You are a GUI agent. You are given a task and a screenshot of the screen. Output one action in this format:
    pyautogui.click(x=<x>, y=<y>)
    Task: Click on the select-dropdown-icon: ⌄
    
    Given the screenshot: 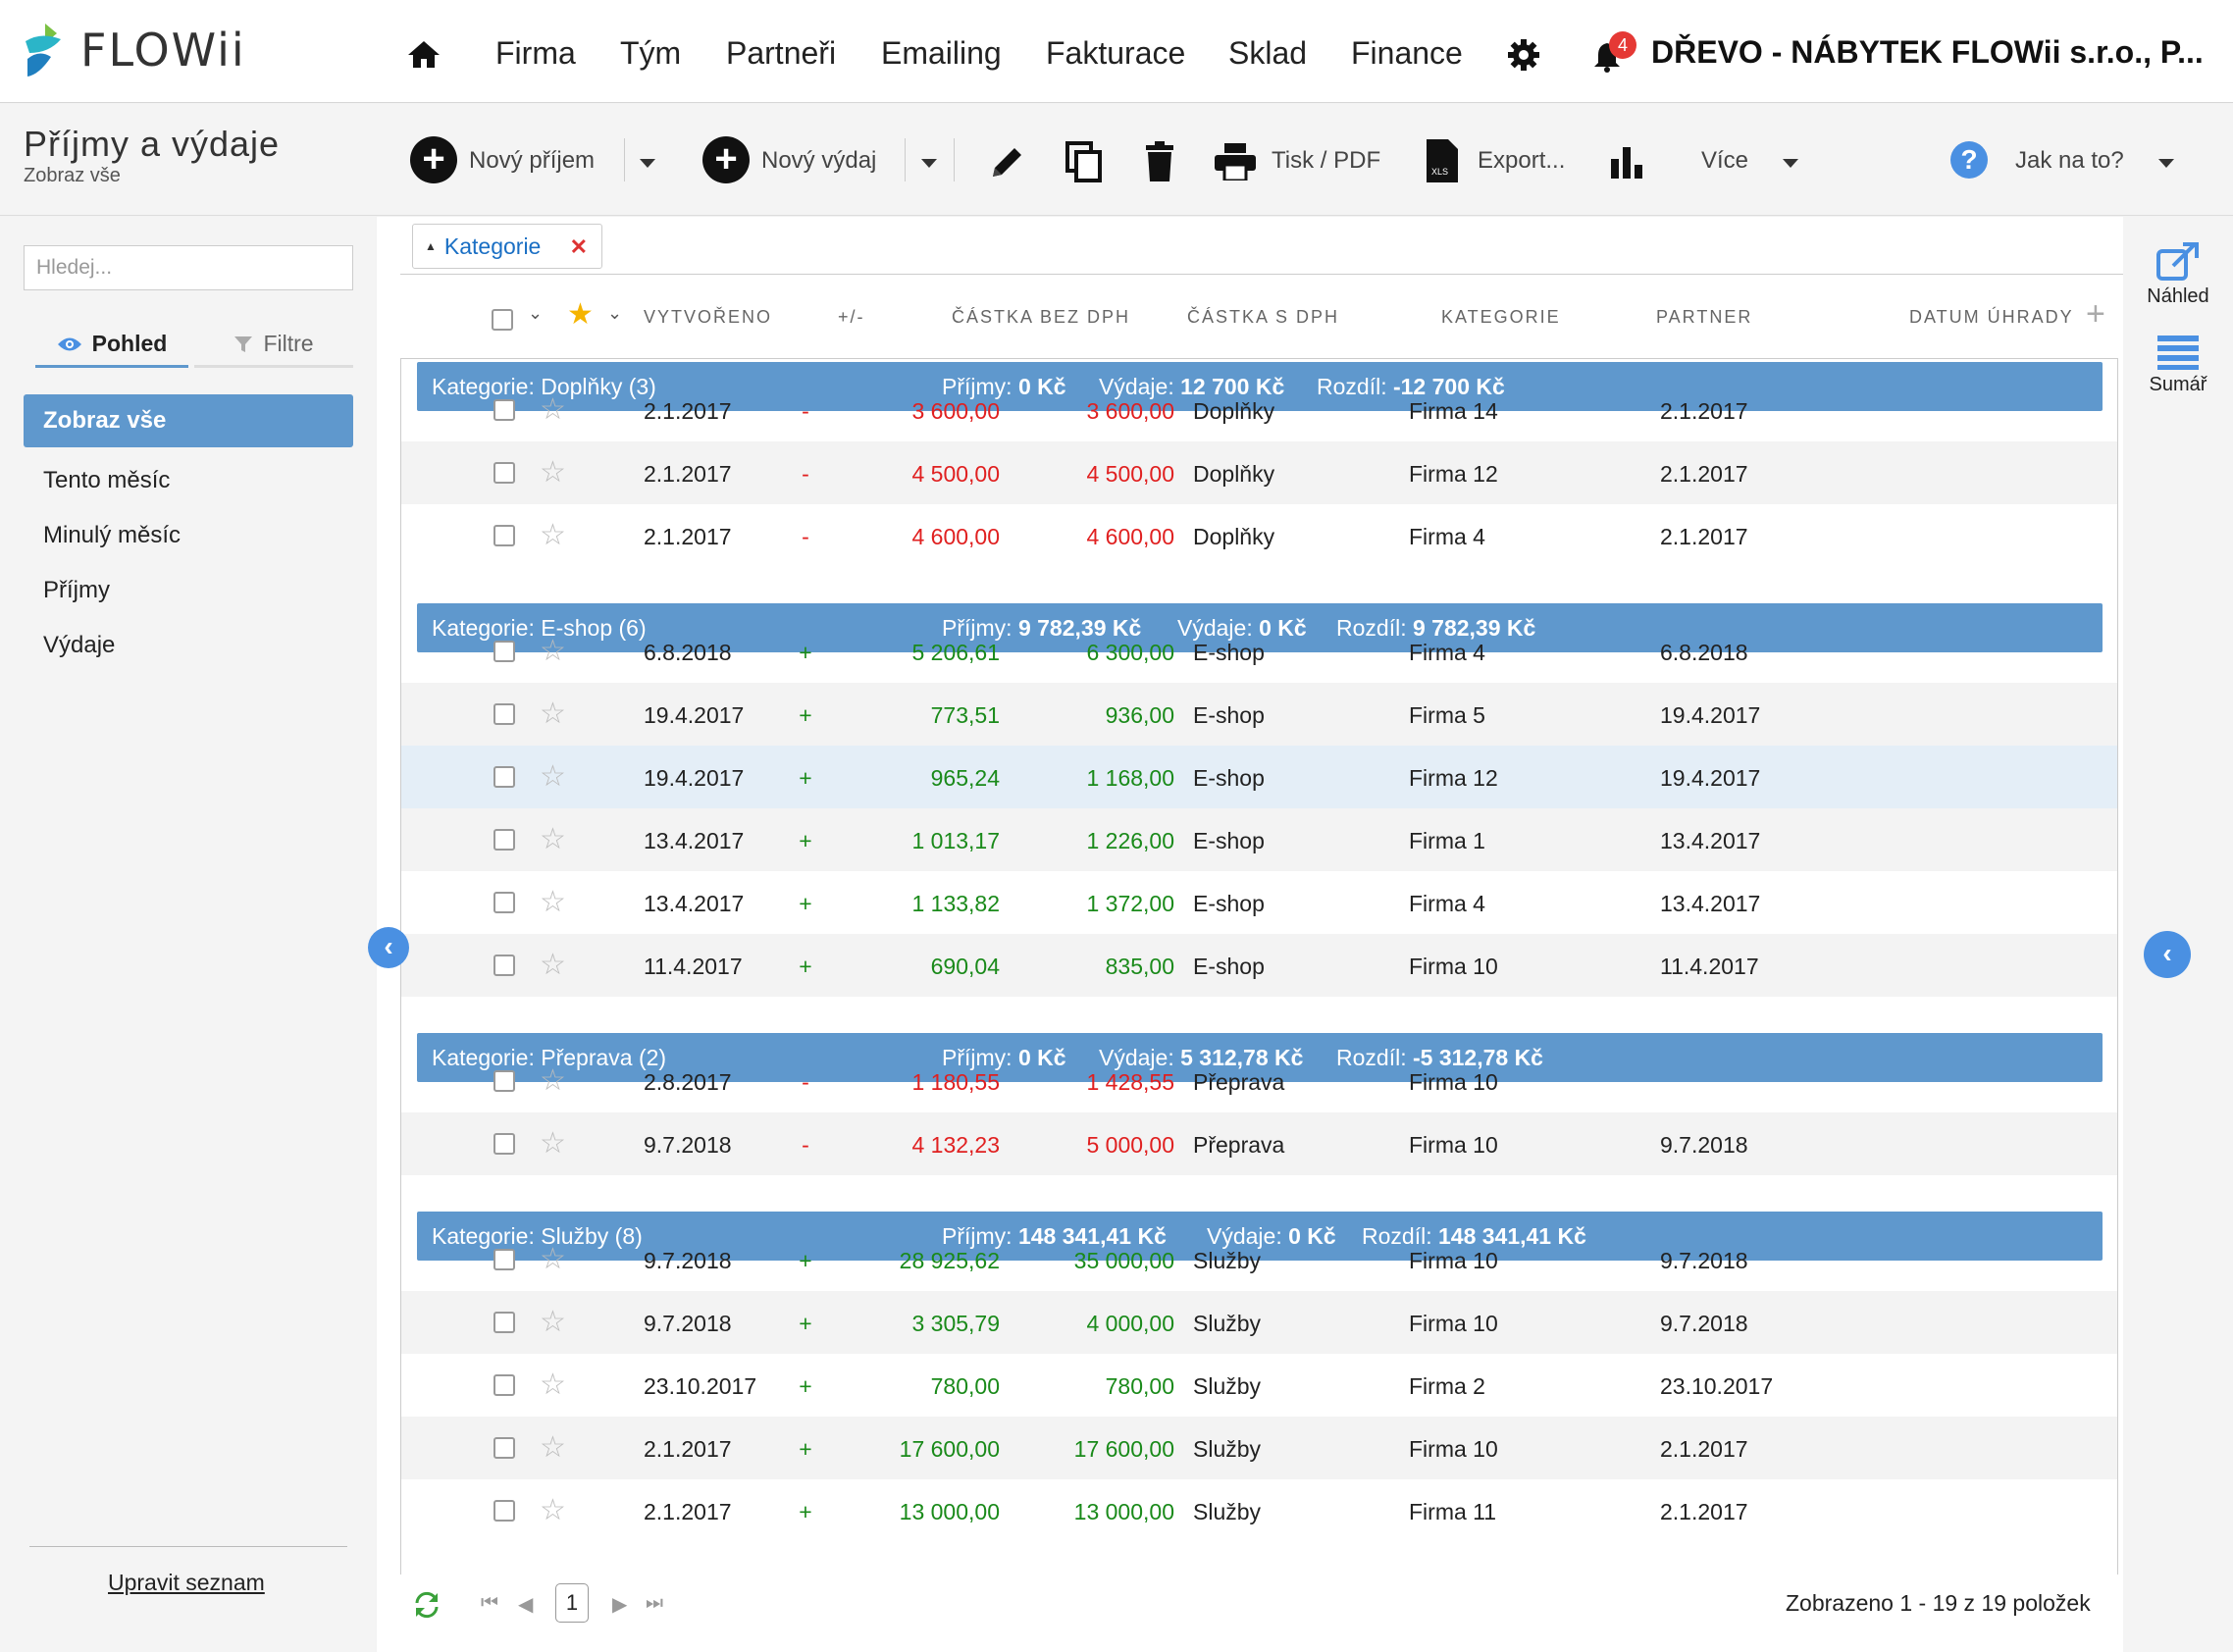 What is the action you would take?
    pyautogui.click(x=536, y=313)
    